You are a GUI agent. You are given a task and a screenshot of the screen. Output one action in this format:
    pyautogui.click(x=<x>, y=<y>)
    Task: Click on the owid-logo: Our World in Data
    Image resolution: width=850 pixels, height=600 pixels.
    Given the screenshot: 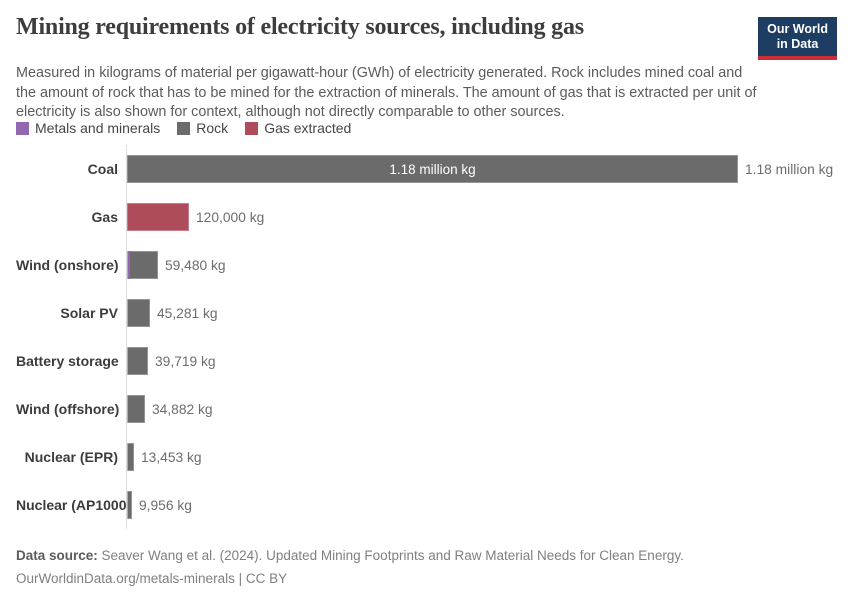 What is the action you would take?
    pyautogui.click(x=797, y=38)
    